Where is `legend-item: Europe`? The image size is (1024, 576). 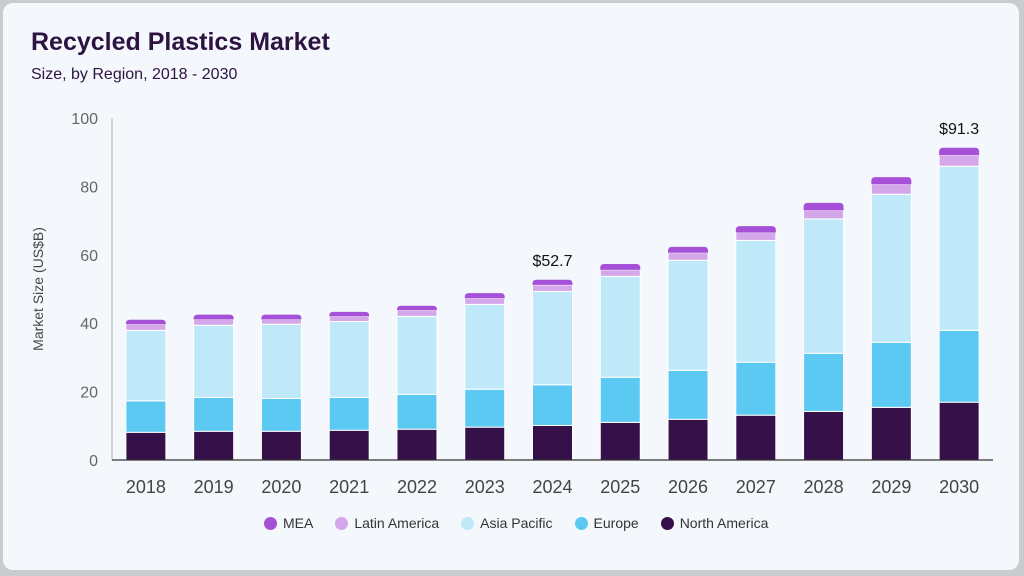 legend-item: Europe is located at coordinates (606, 523).